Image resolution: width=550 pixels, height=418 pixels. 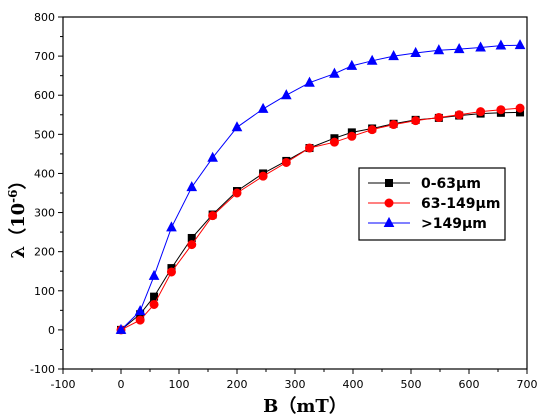 I want to click on y-tick-label: 700, so click(x=44, y=56).